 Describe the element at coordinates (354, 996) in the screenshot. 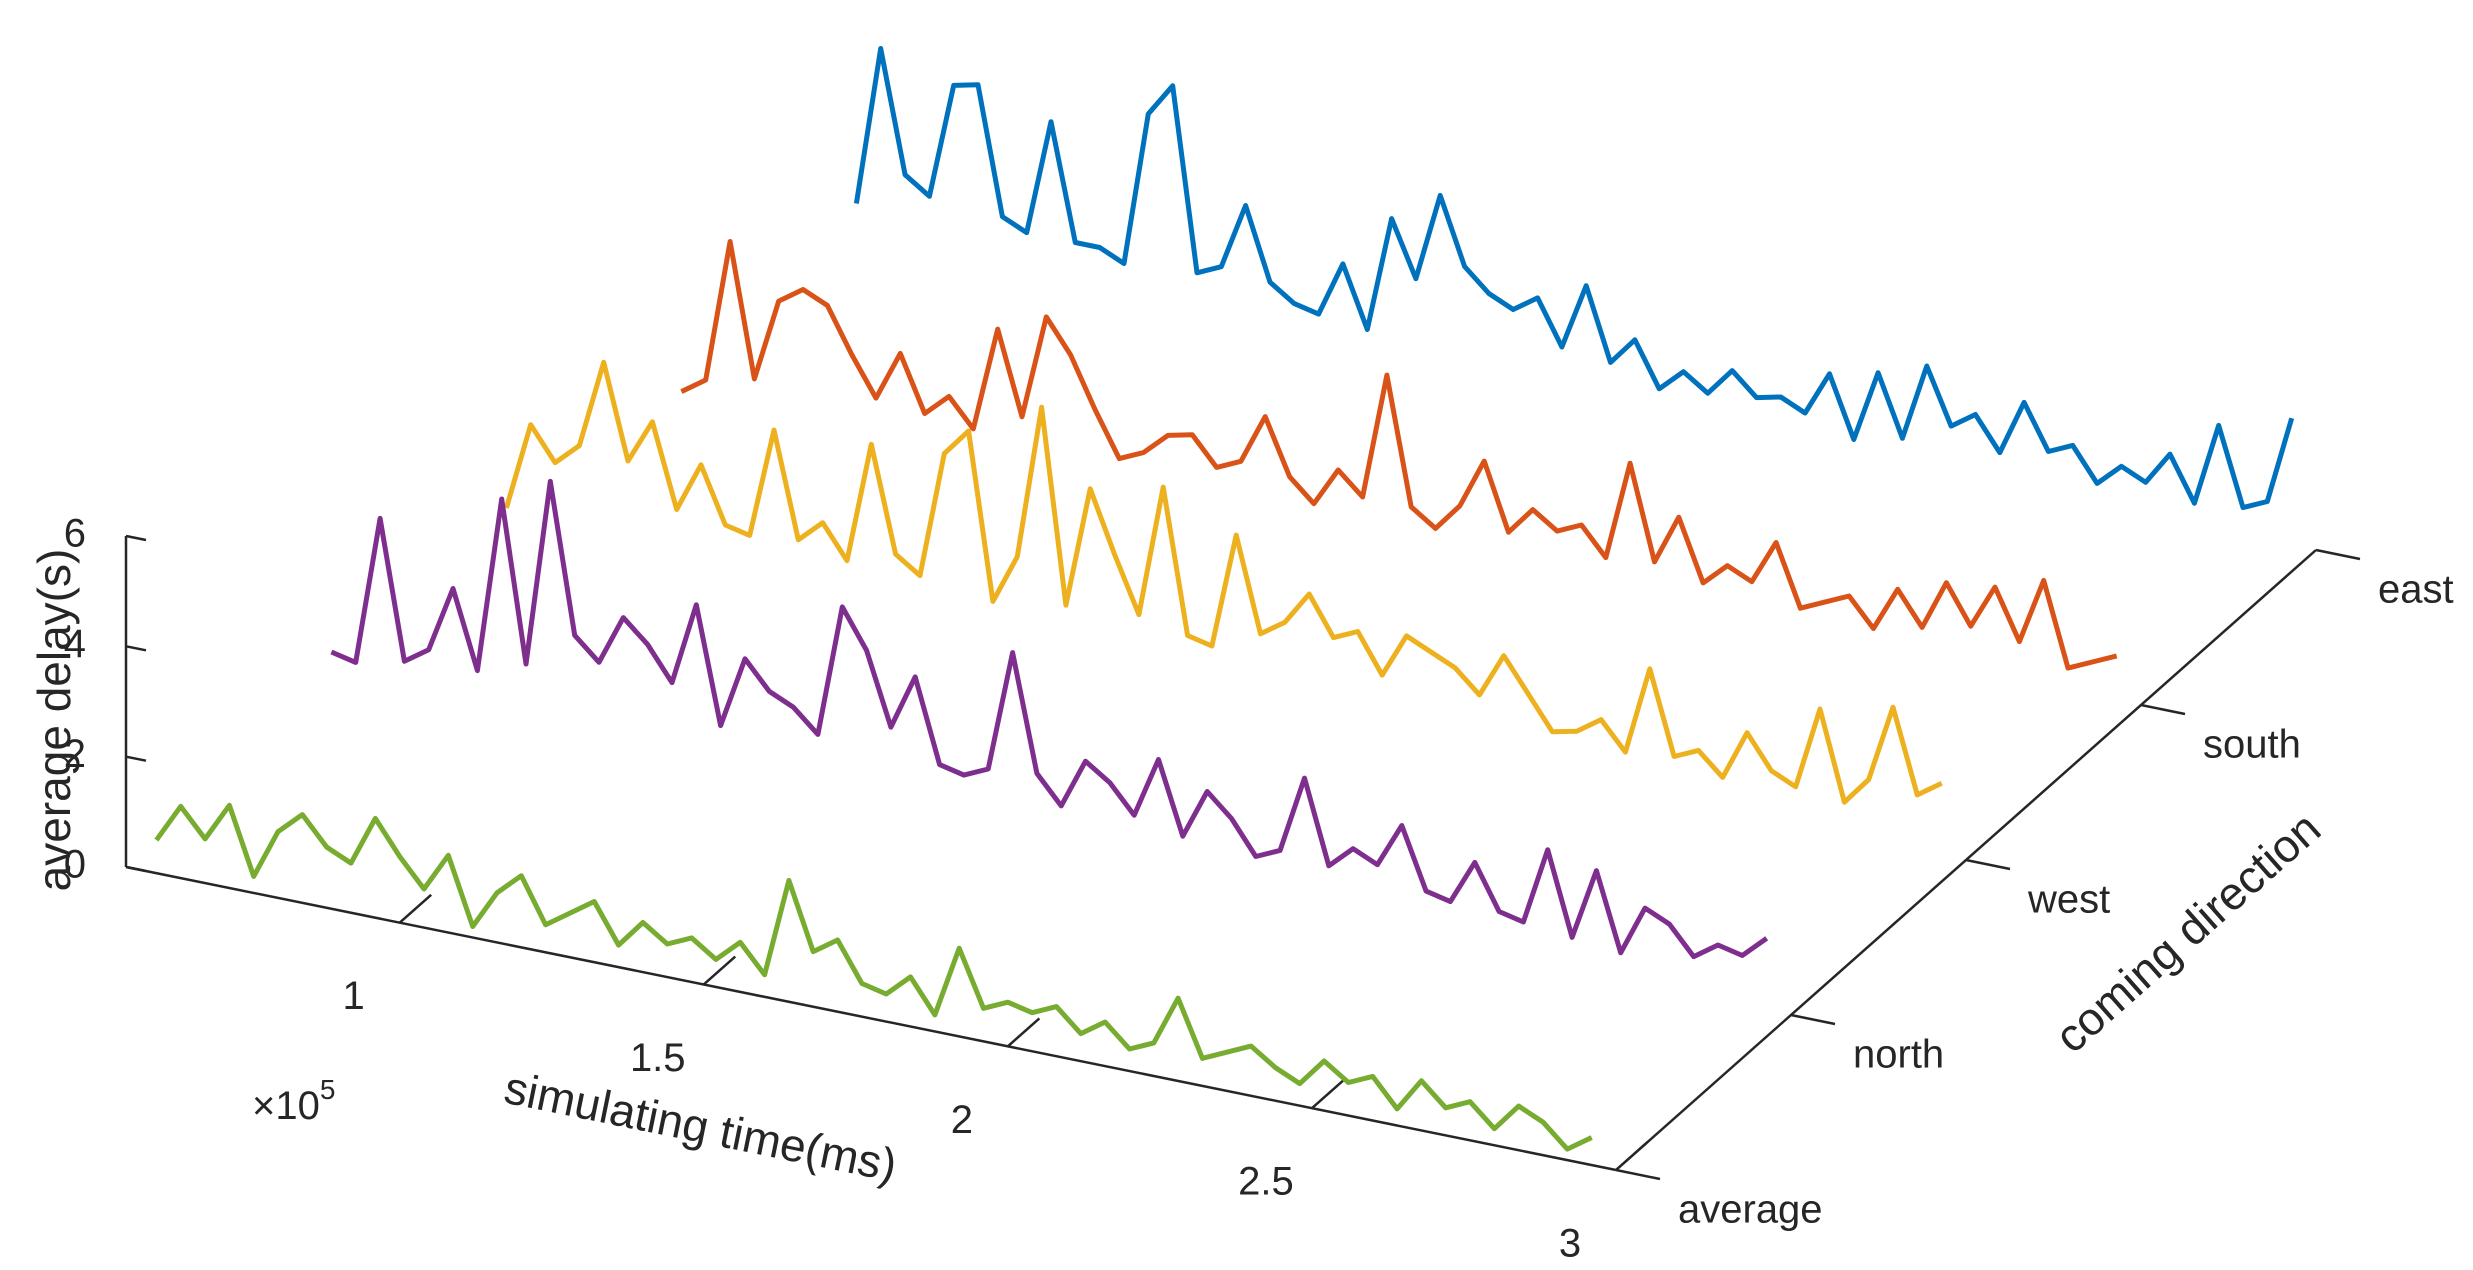

I see `x-tick-label: 1` at that location.